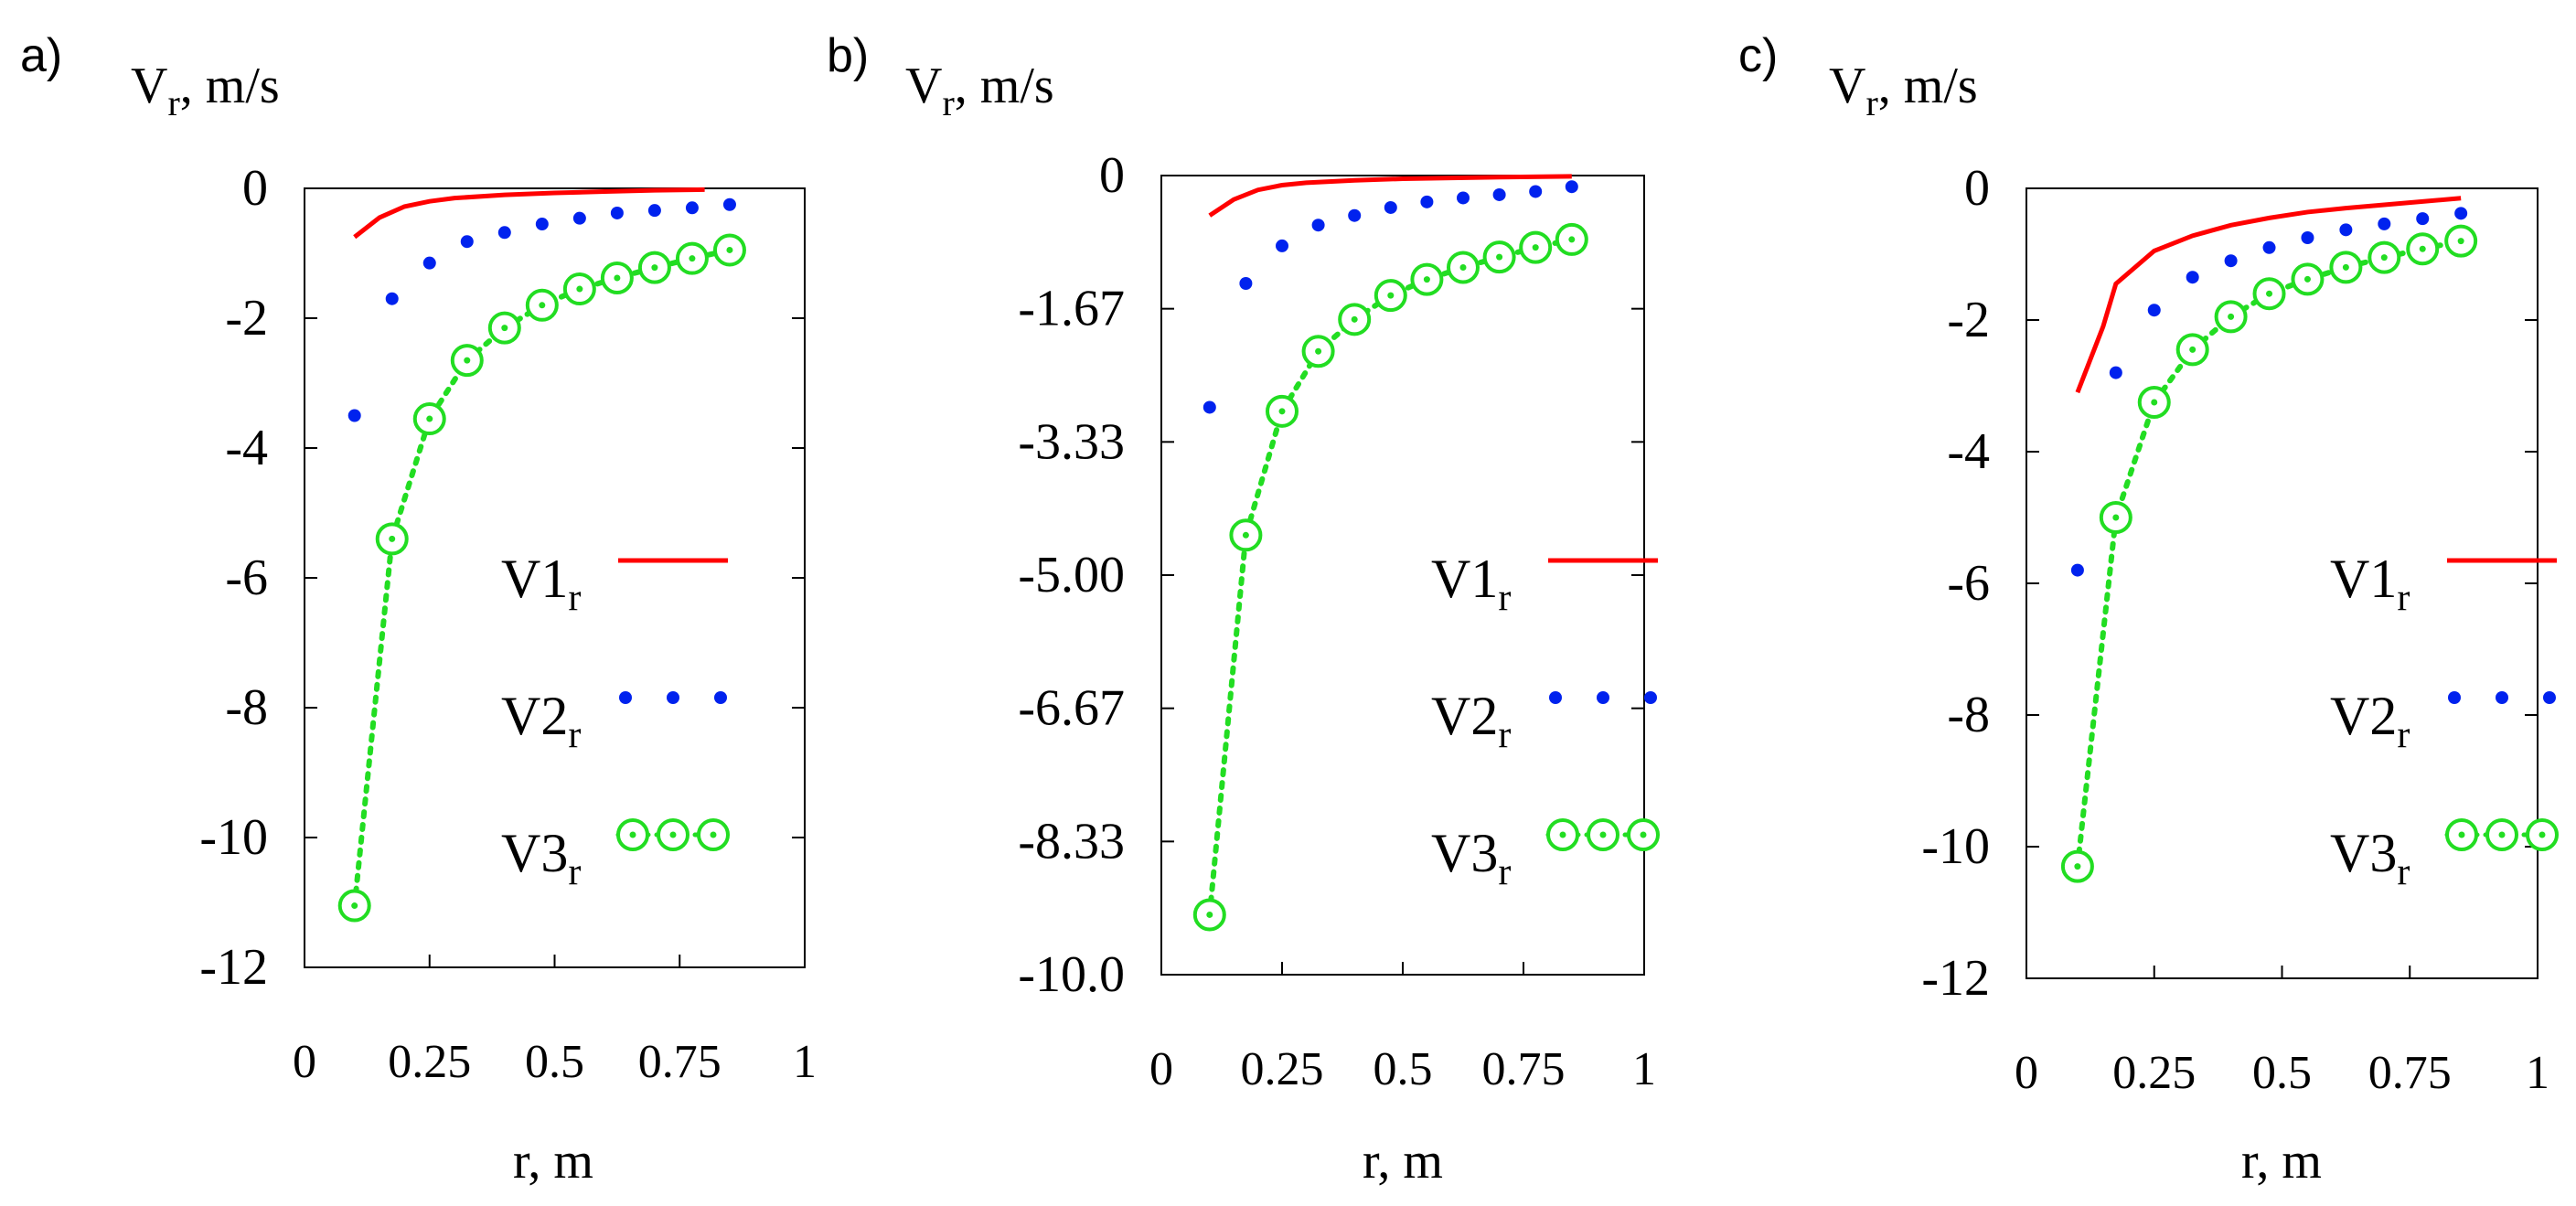  Describe the element at coordinates (255, 188) in the screenshot. I see `y-tick-label: 0` at that location.